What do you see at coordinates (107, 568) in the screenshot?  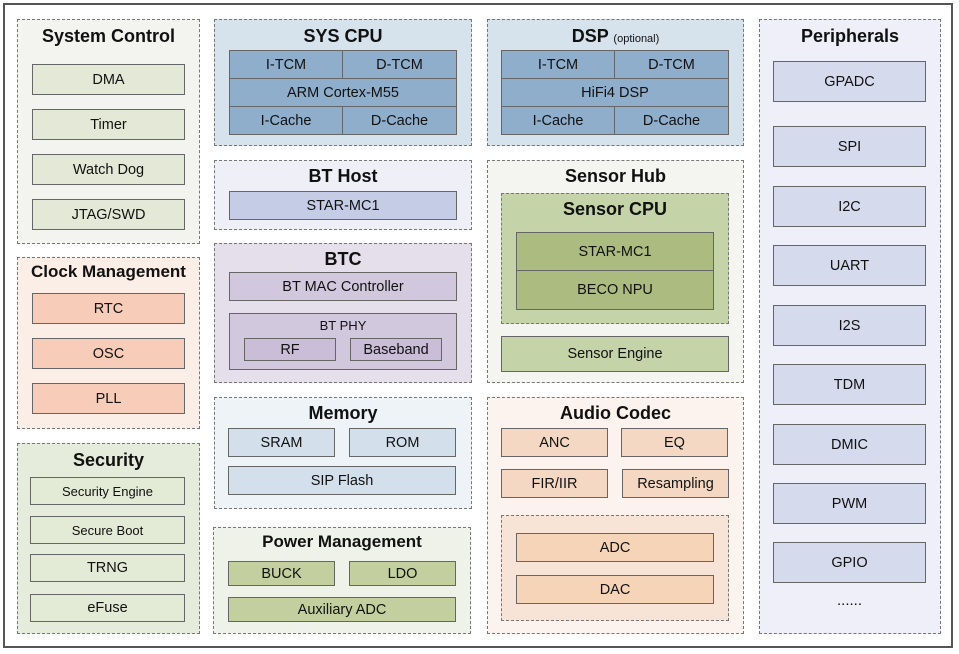 I see `trng-block: TRNG` at bounding box center [107, 568].